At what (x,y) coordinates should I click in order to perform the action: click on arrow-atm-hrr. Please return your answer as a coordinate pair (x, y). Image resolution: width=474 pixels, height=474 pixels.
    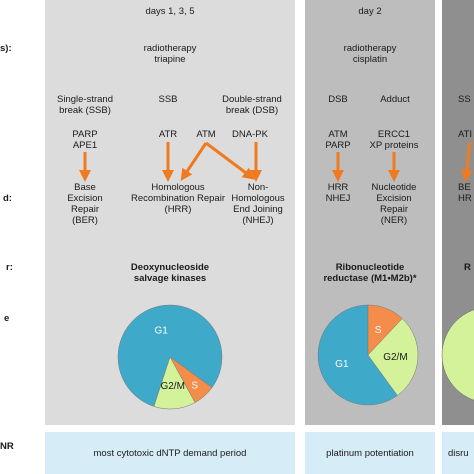
    Looking at the image, I should click on (194, 161).